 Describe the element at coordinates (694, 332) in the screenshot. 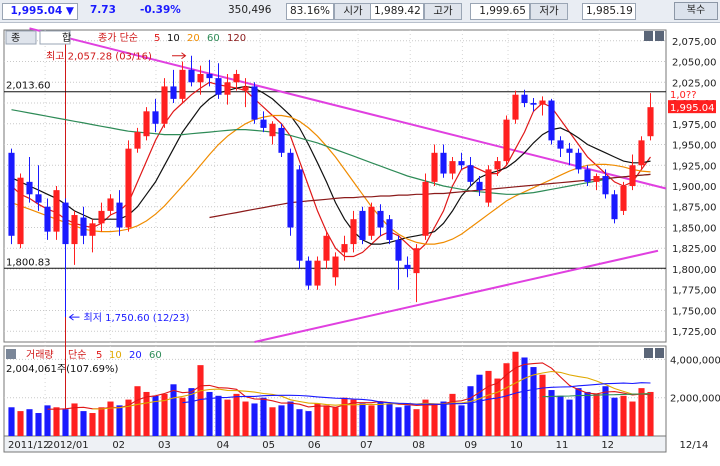

I see `price-tick-label: 1,725,00` at that location.